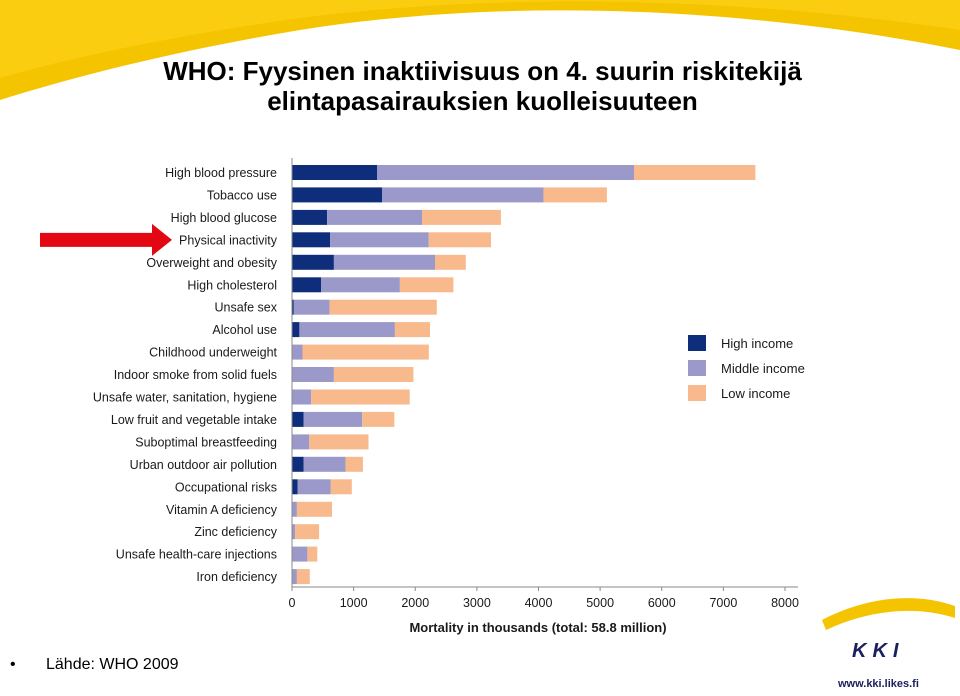 The height and width of the screenshot is (696, 960). Describe the element at coordinates (334, 172) in the screenshot. I see `bar-high-blood-pressure-high-income` at that location.